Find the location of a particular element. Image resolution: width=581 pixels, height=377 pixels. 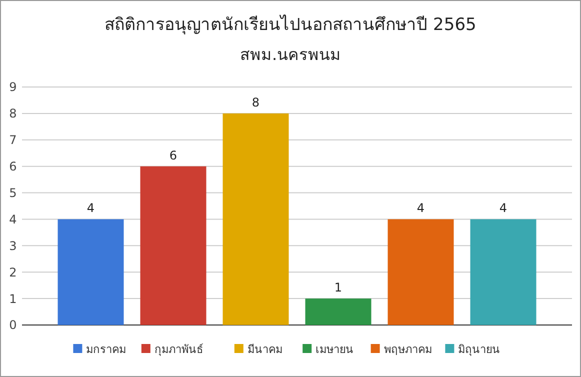

legend-label: พฤษภาคม is located at coordinates (408, 349).